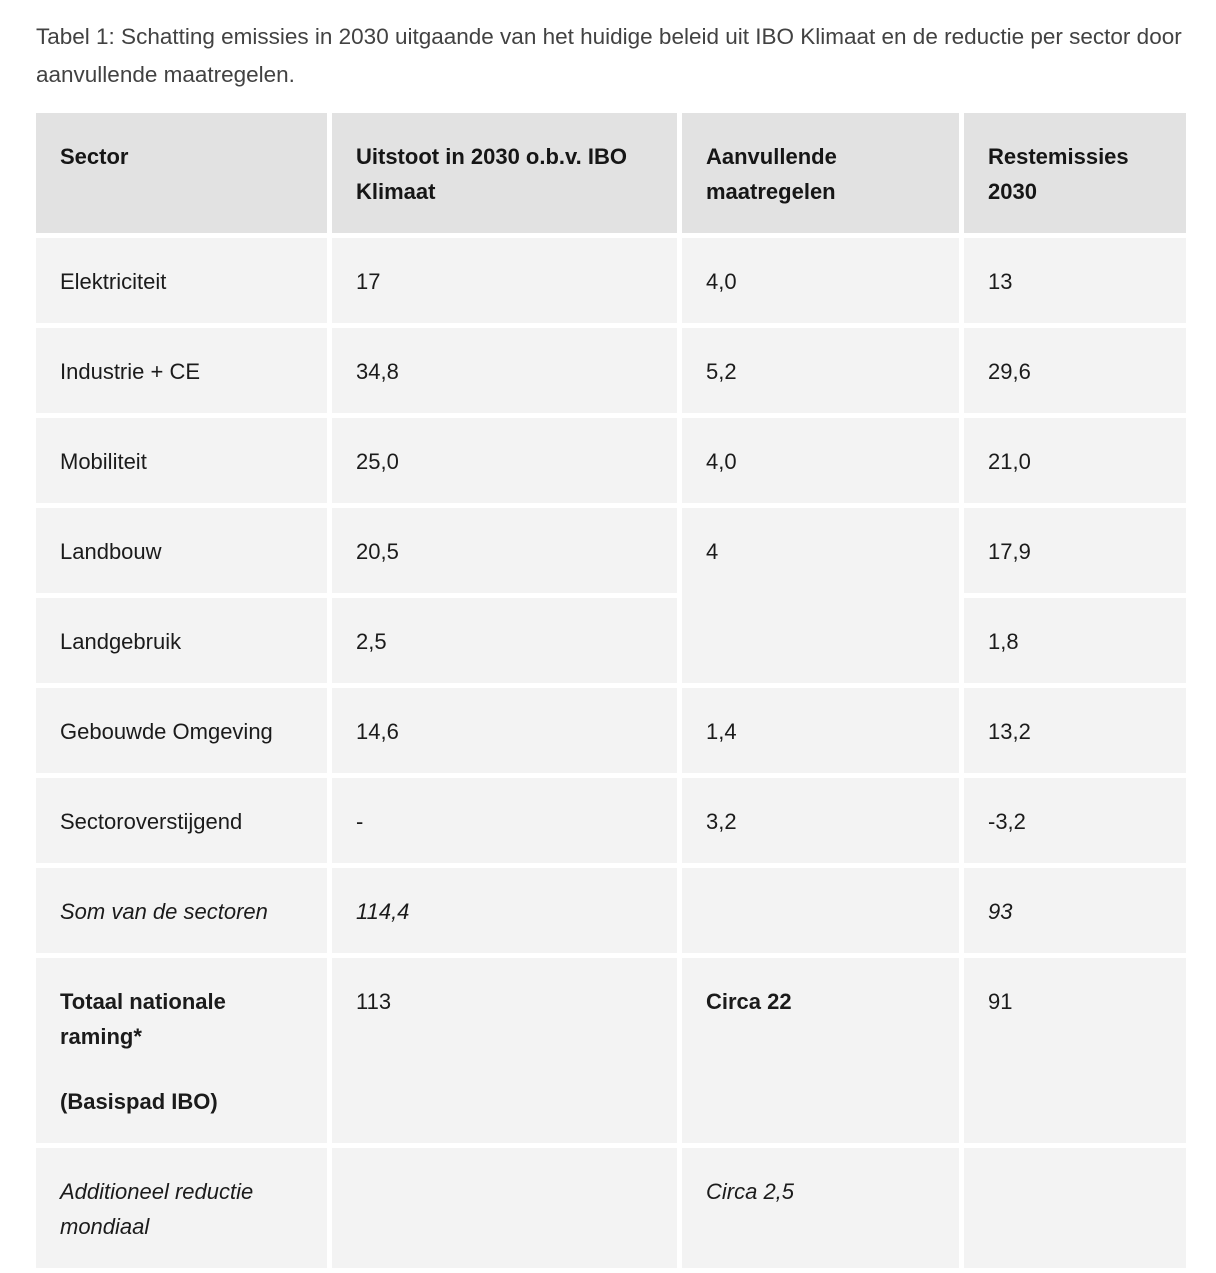 This screenshot has height=1273, width=1216. Describe the element at coordinates (1075, 820) in the screenshot. I see `cell-restemissies: -3,2` at that location.